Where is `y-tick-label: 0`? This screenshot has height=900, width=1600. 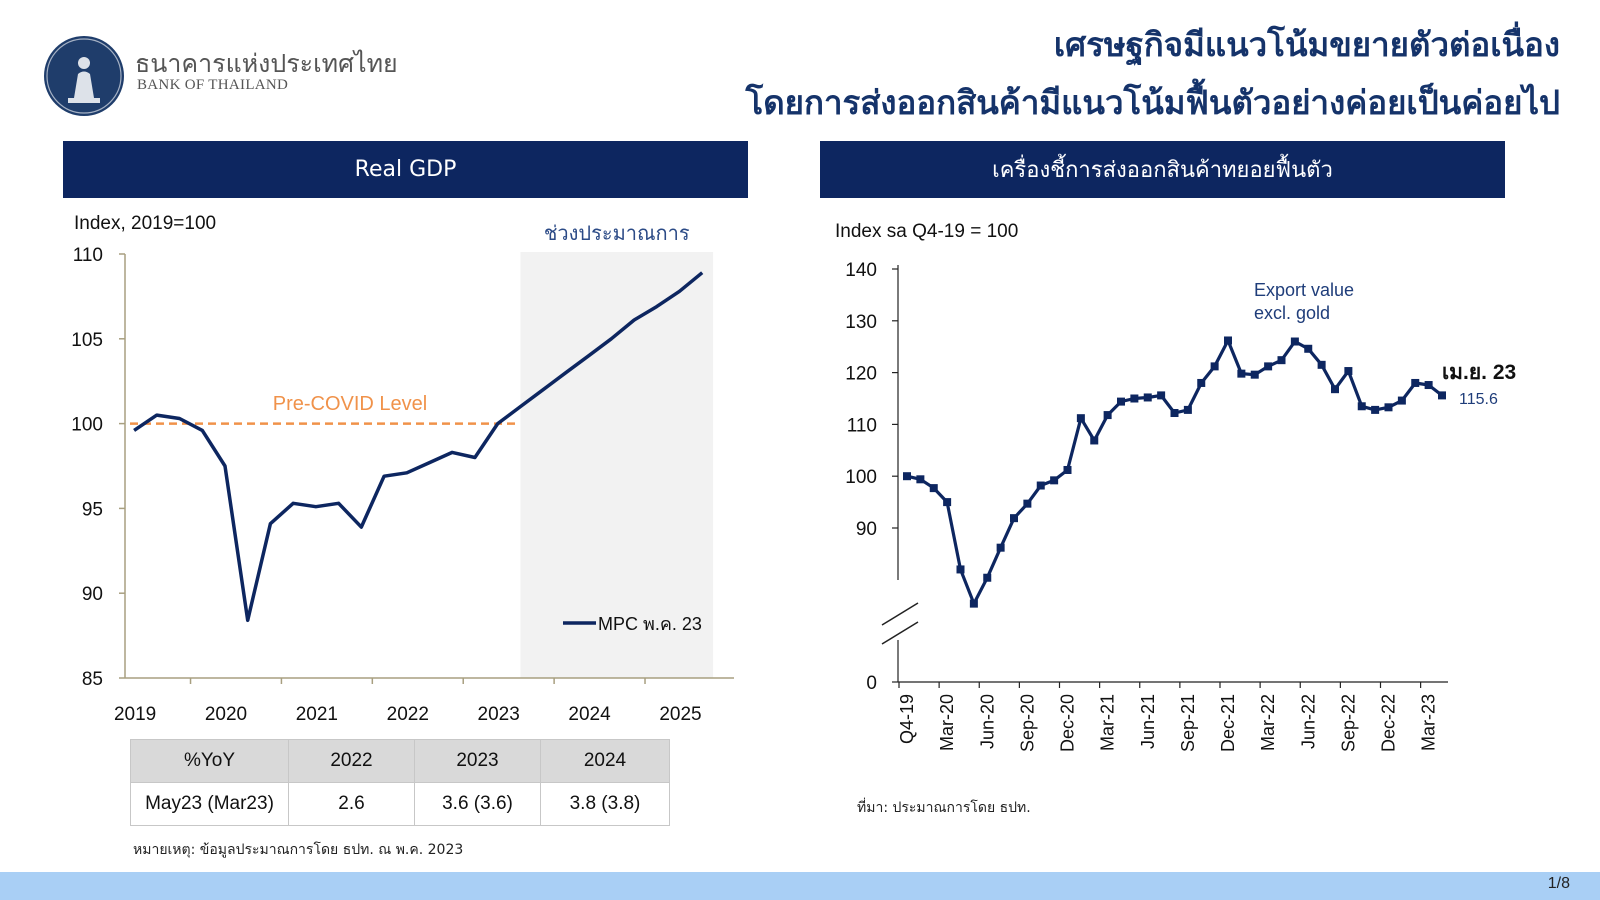
y-tick-label: 0 is located at coordinates (871, 683).